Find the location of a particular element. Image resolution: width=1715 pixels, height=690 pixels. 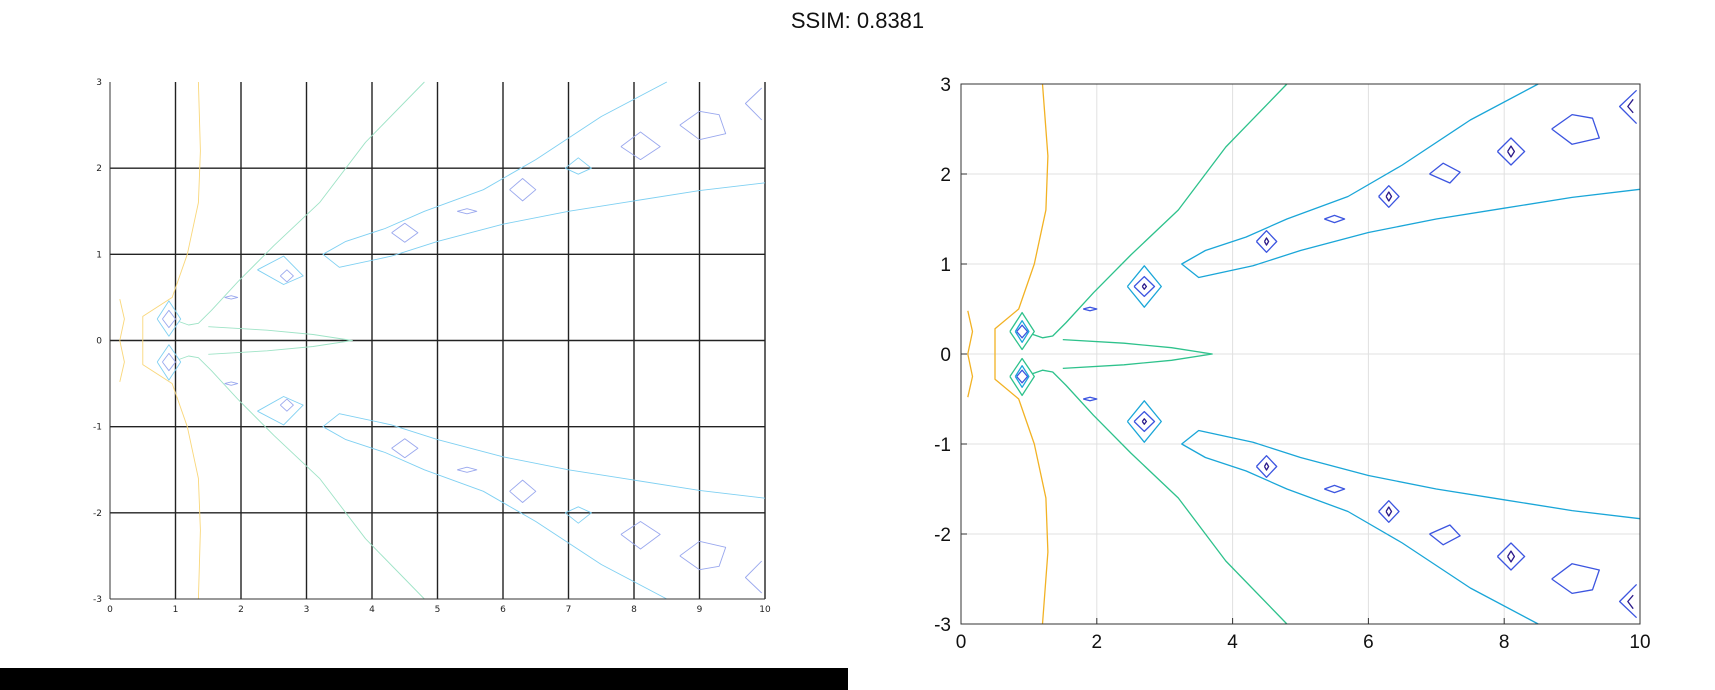

x-tick-label: 1 is located at coordinates (176, 610).